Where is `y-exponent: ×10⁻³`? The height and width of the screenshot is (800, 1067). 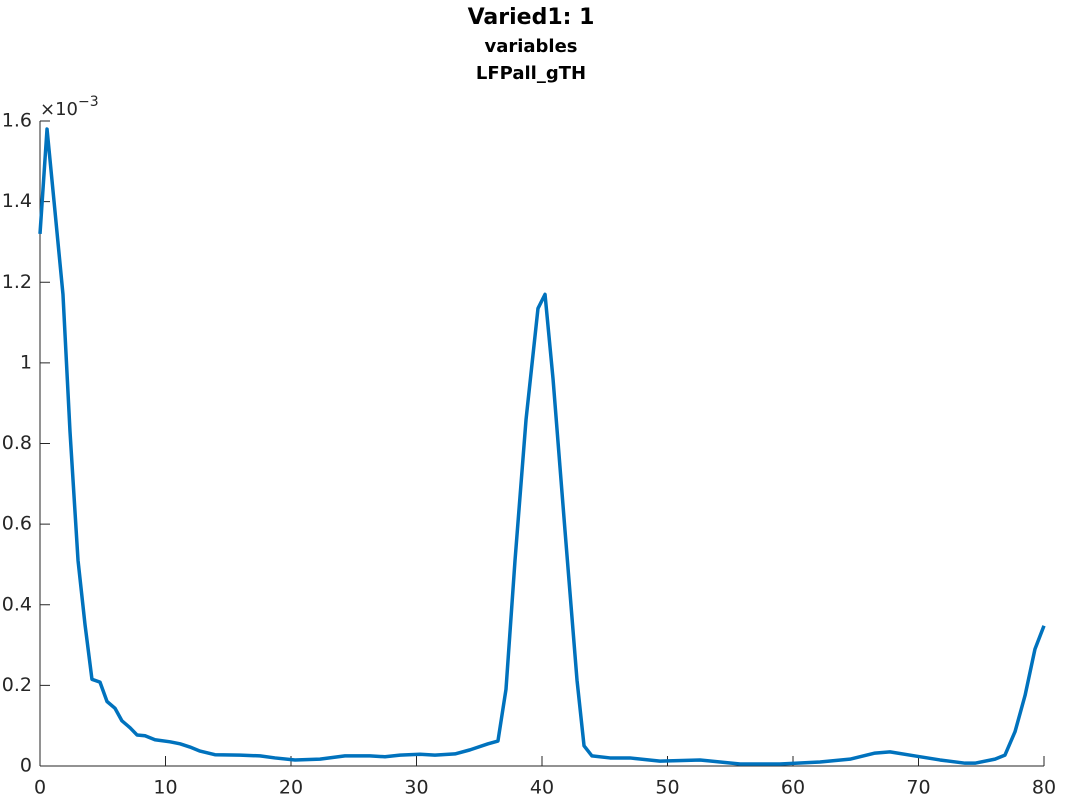 y-exponent: ×10⁻³ is located at coordinates (69, 107).